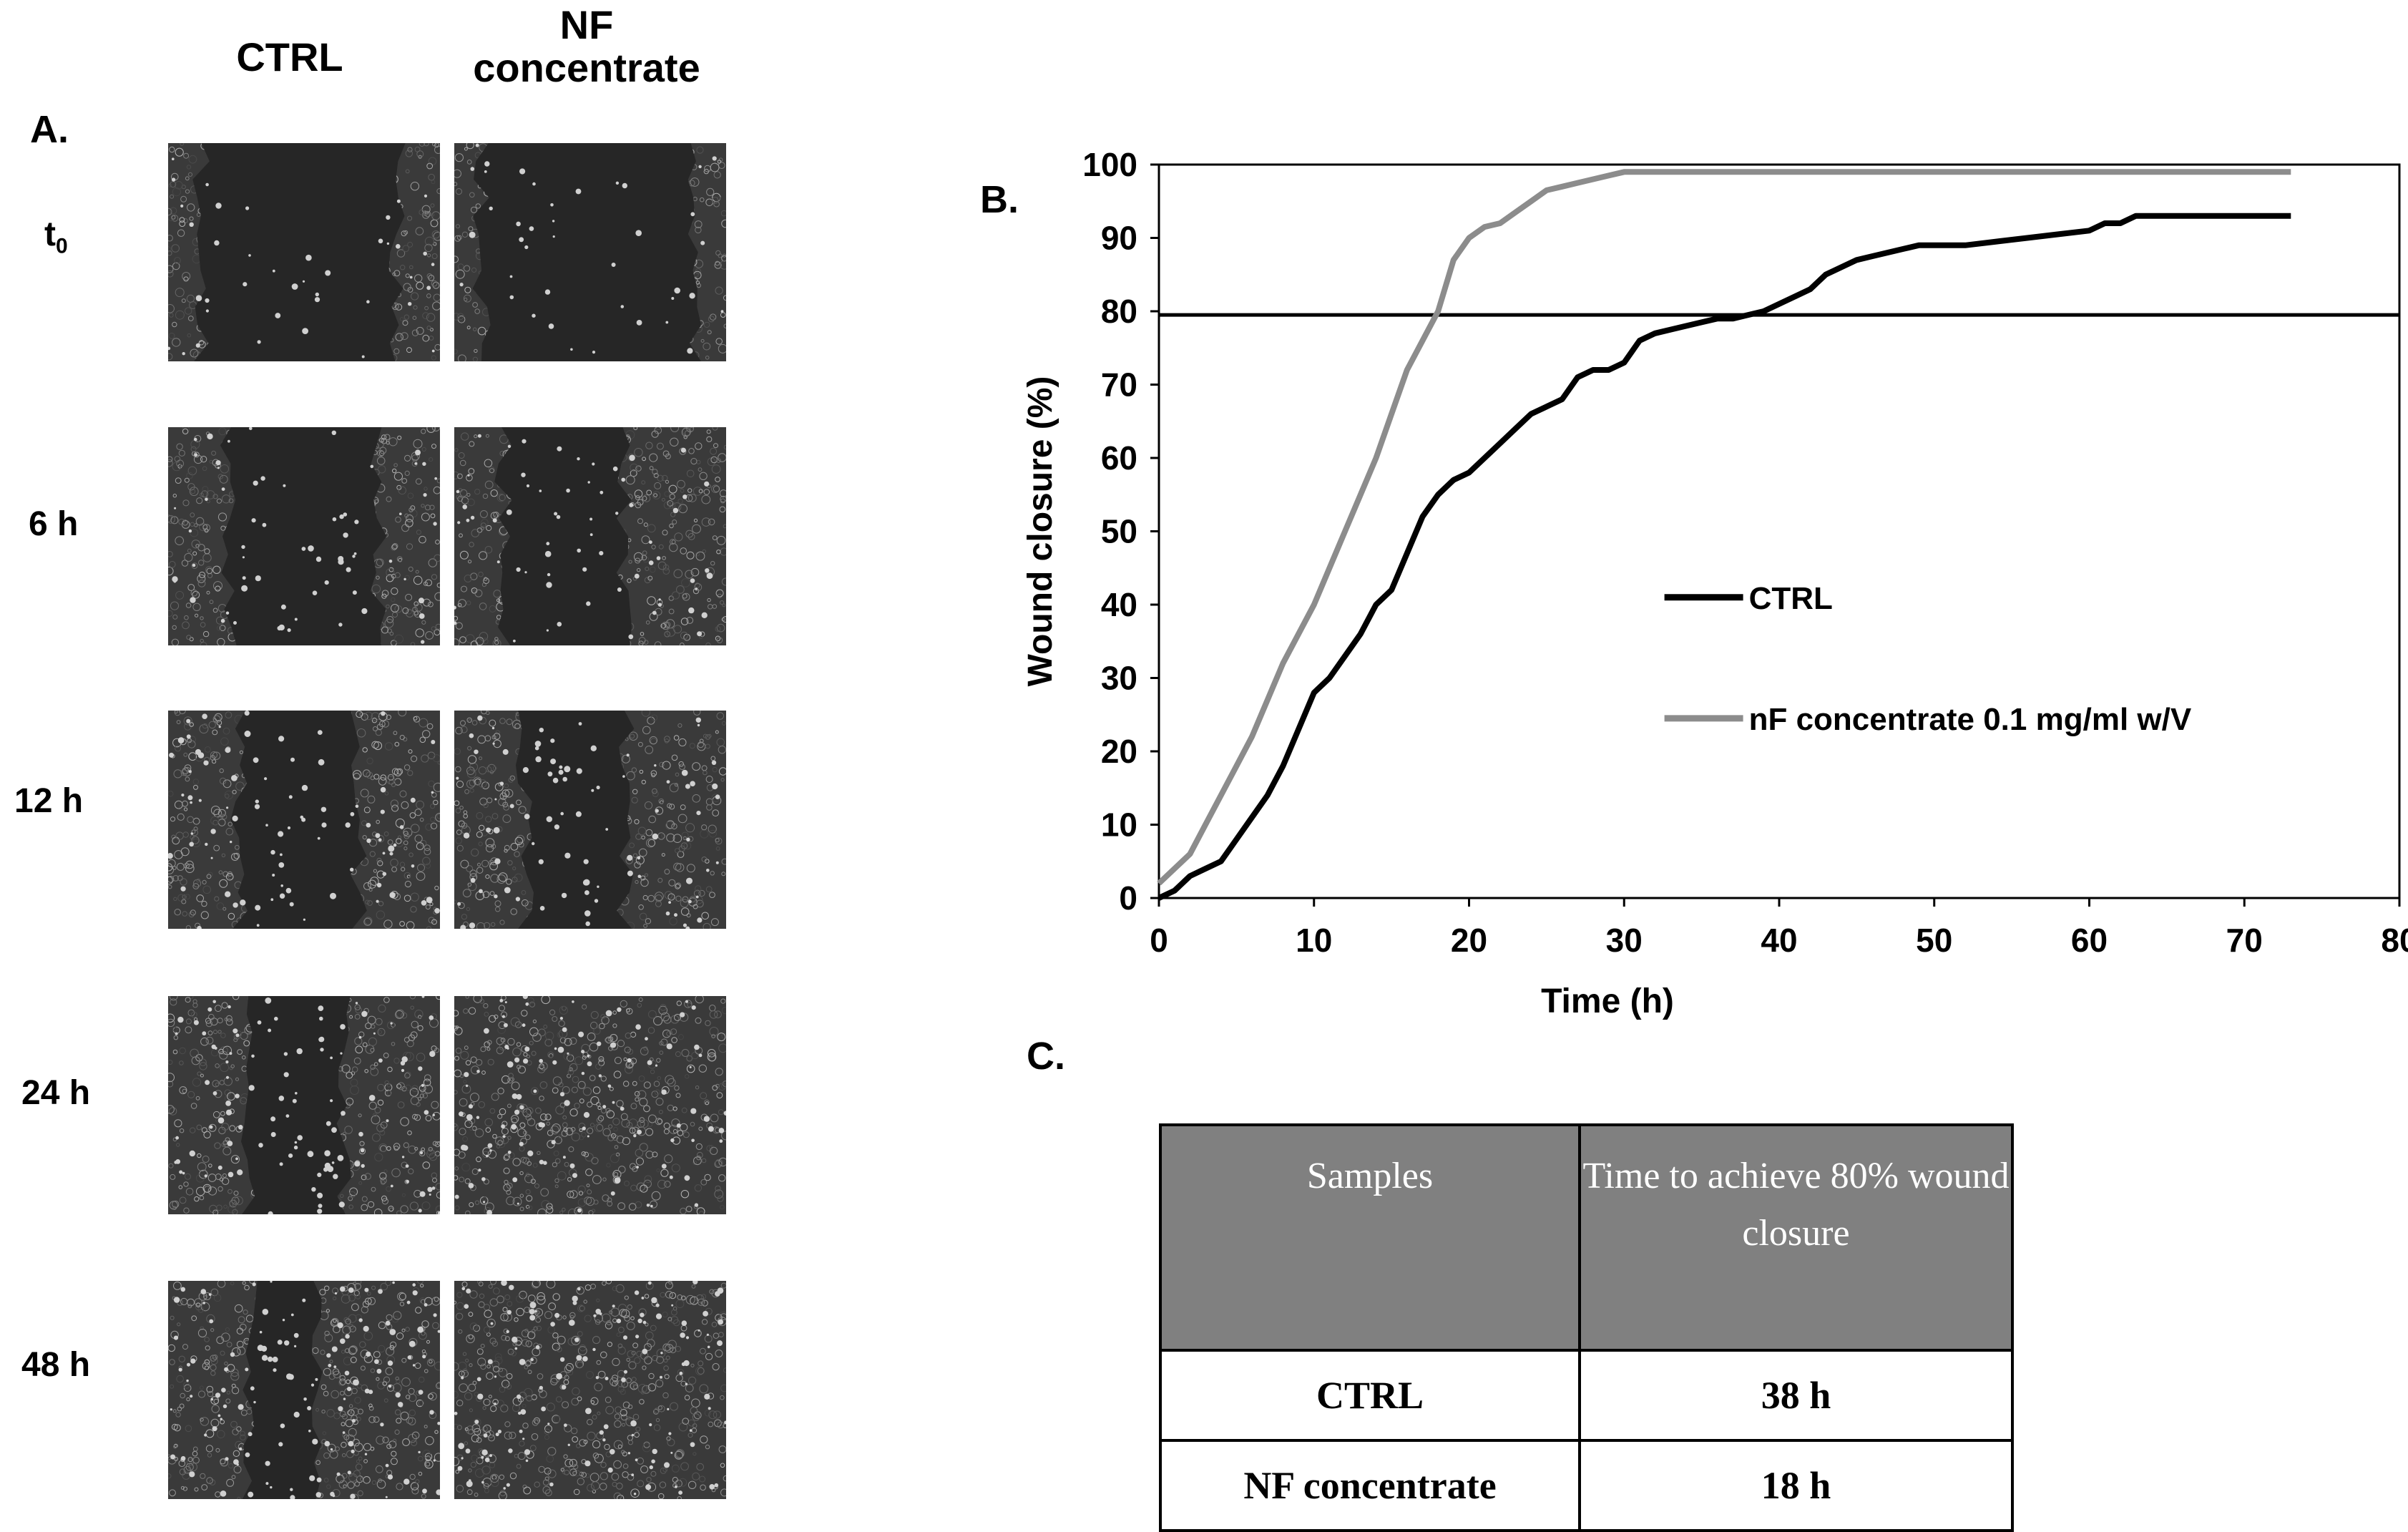  I want to click on table-cell-sample: CTRL, so click(1370, 1395).